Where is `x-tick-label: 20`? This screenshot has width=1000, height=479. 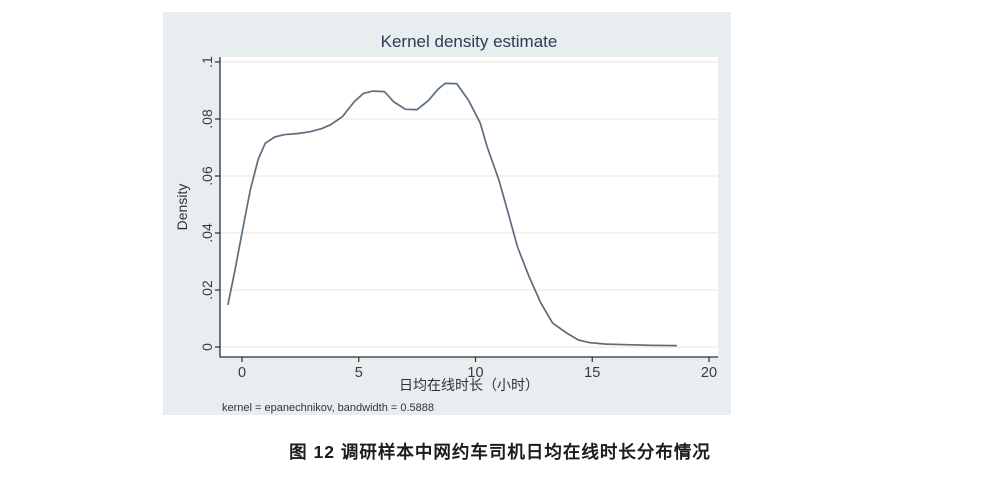
x-tick-label: 20 is located at coordinates (709, 373).